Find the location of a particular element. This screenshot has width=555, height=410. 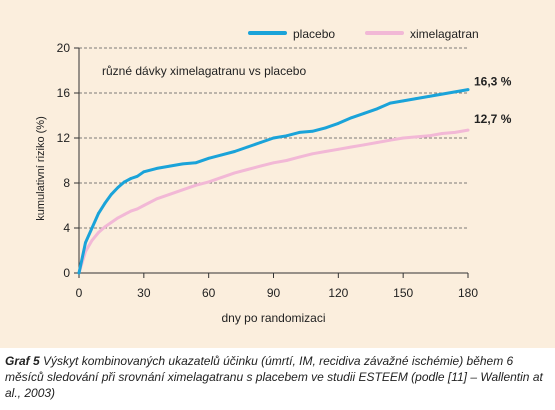

legend-label-ximelagatran: ximelagatran is located at coordinates (444, 34).